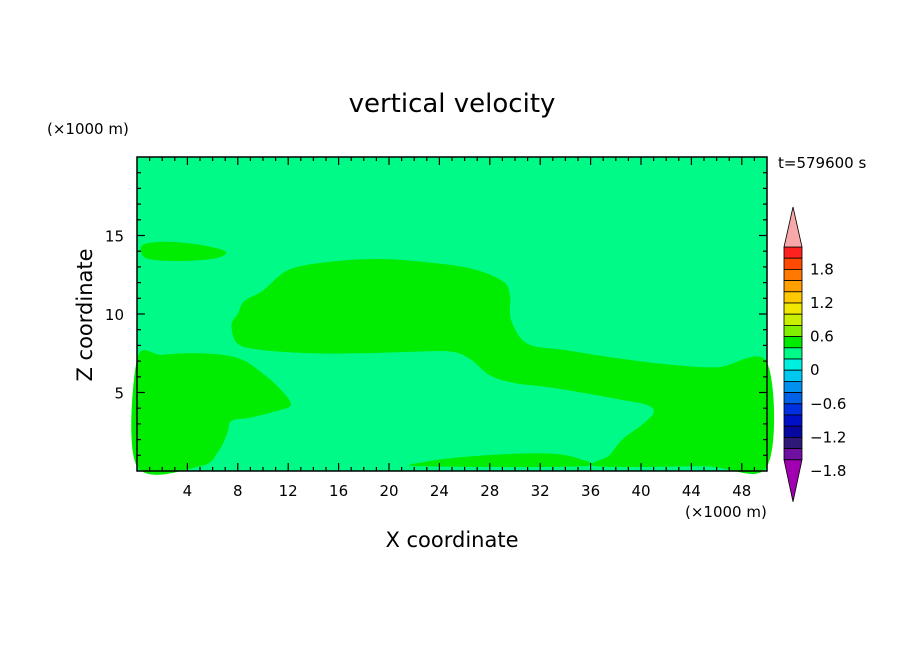 The image size is (904, 654). What do you see at coordinates (85, 314) in the screenshot?
I see `y-axis-label: Z coordinate` at bounding box center [85, 314].